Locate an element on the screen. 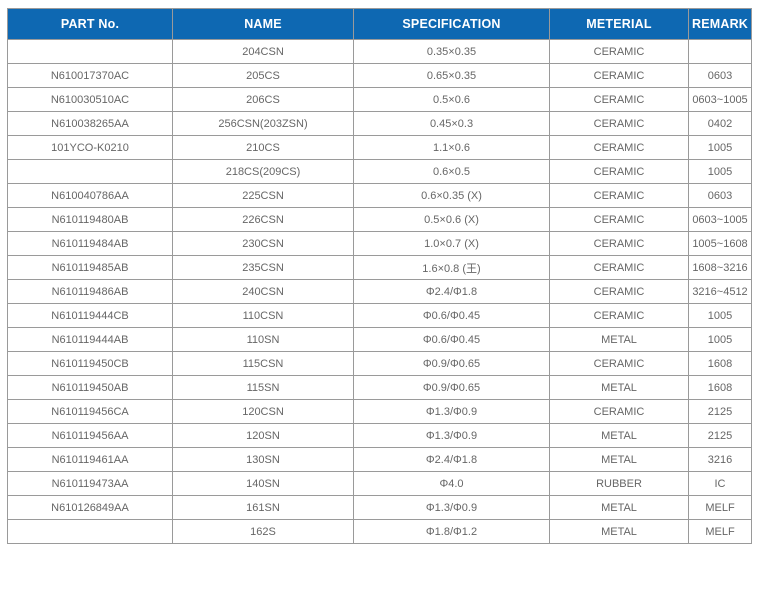 The height and width of the screenshot is (599, 758). cell-name: 110CSN is located at coordinates (263, 315).